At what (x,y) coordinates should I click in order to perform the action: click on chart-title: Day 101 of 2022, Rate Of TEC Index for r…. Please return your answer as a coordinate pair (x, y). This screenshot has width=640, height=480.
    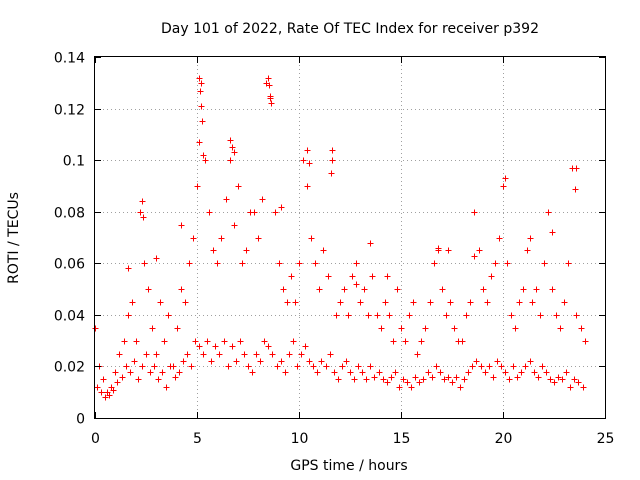
    Looking at the image, I should click on (350, 29).